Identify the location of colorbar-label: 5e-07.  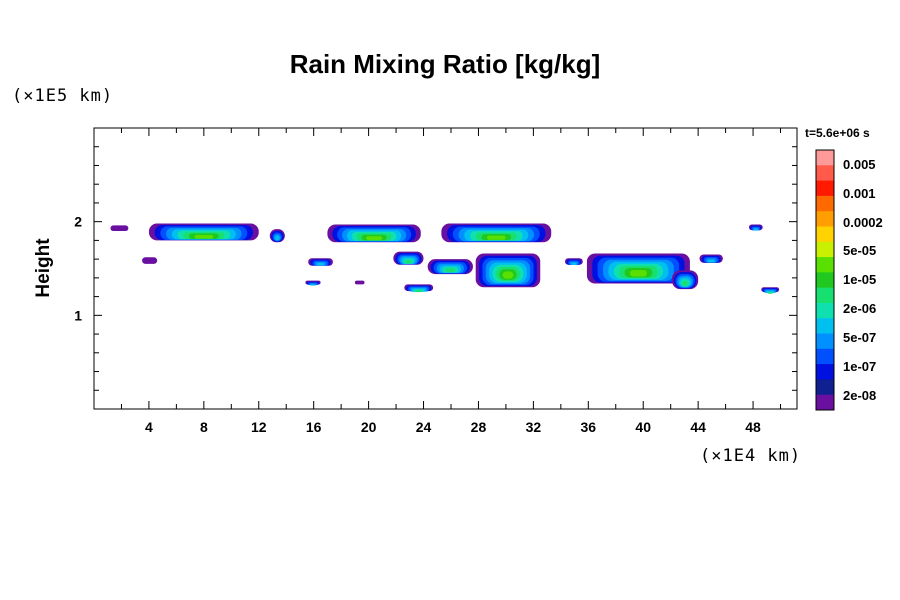
(859, 337).